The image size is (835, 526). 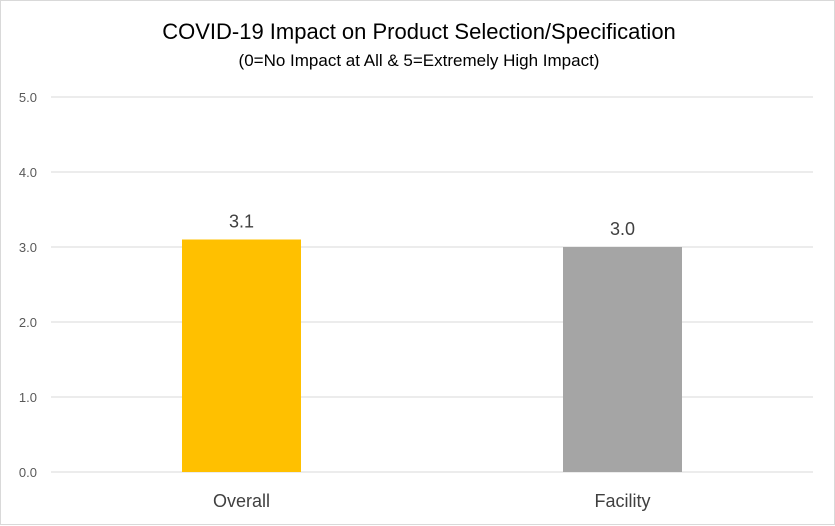 I want to click on x-axis-ticks: Overall Facility, so click(x=432, y=501).